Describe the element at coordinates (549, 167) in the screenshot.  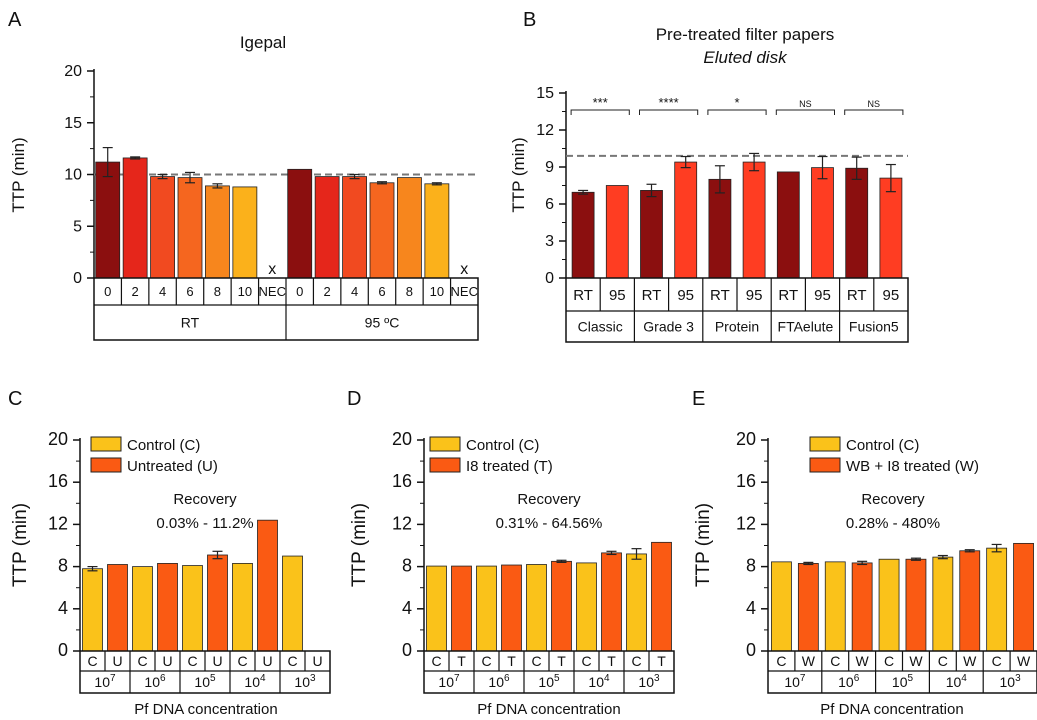
I see `chart-b-y-tick-label: 9` at that location.